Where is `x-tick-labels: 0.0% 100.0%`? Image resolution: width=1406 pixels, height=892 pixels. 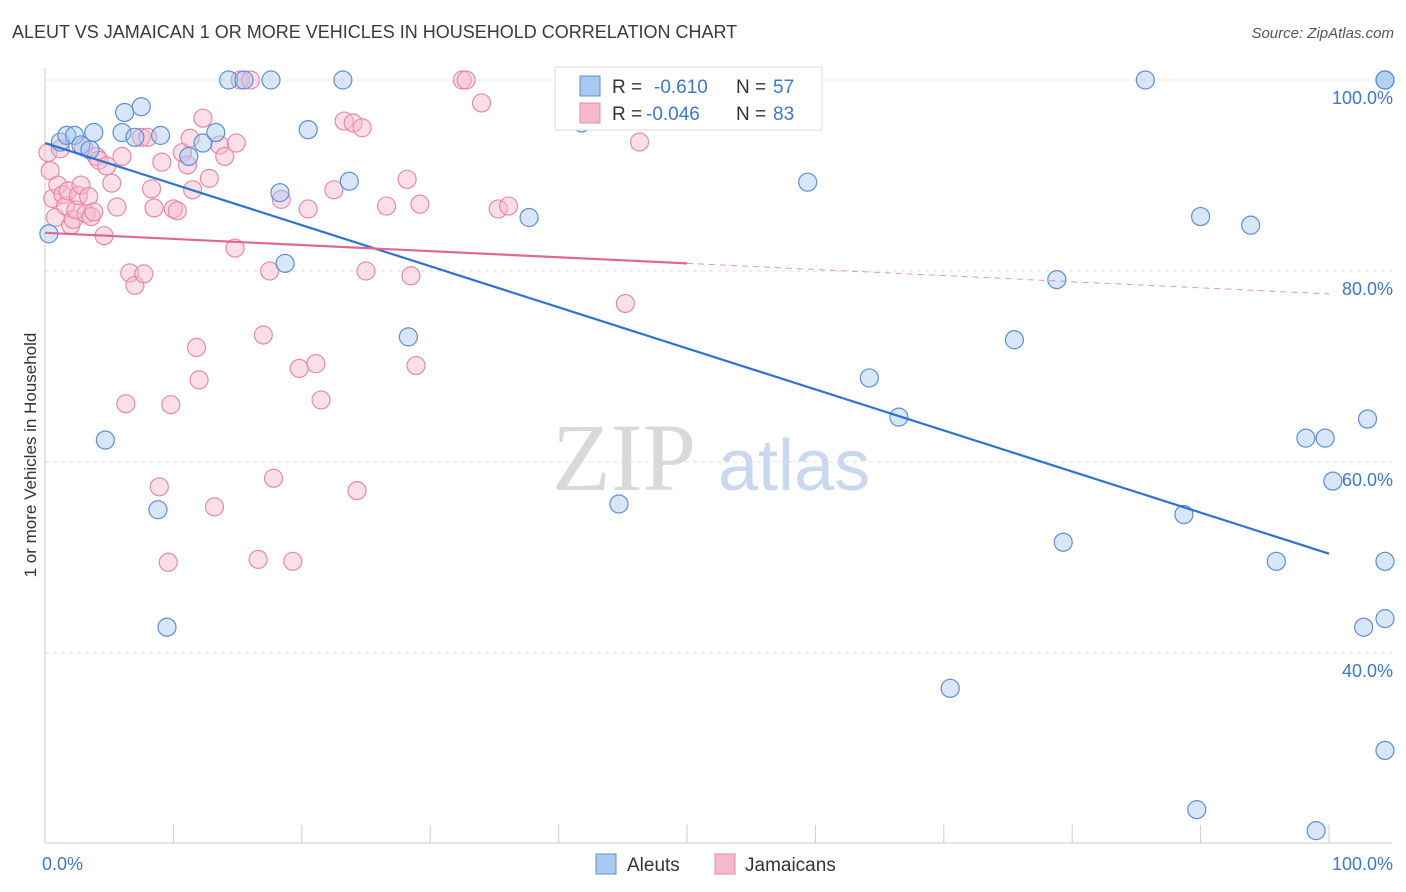
x-tick-labels: 0.0% 100.0% is located at coordinates (717, 864).